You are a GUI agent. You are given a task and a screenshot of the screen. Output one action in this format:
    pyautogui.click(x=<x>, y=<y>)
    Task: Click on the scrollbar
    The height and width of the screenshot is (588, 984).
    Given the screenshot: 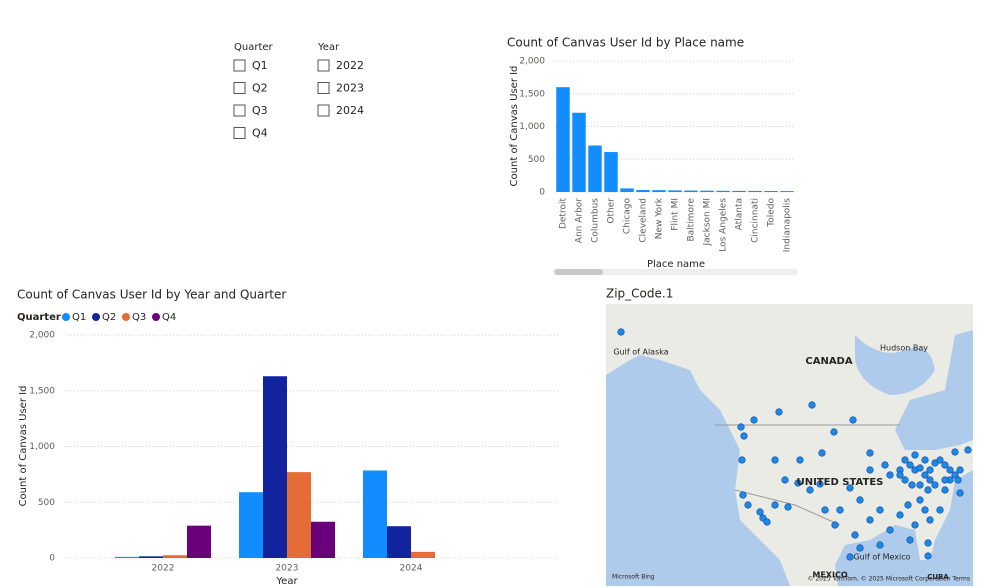 What is the action you would take?
    pyautogui.click(x=676, y=272)
    